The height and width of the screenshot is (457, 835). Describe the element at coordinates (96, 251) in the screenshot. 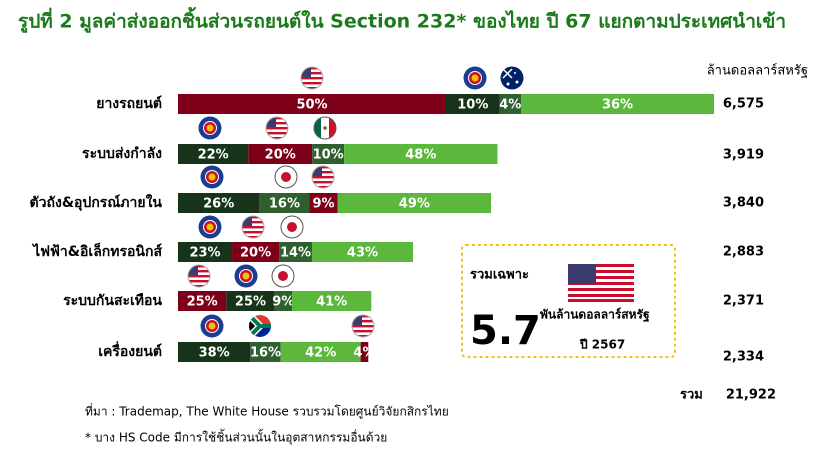

I see `category-label: ไฟฟ้า&อิเล็กทรอนิกส์` at that location.